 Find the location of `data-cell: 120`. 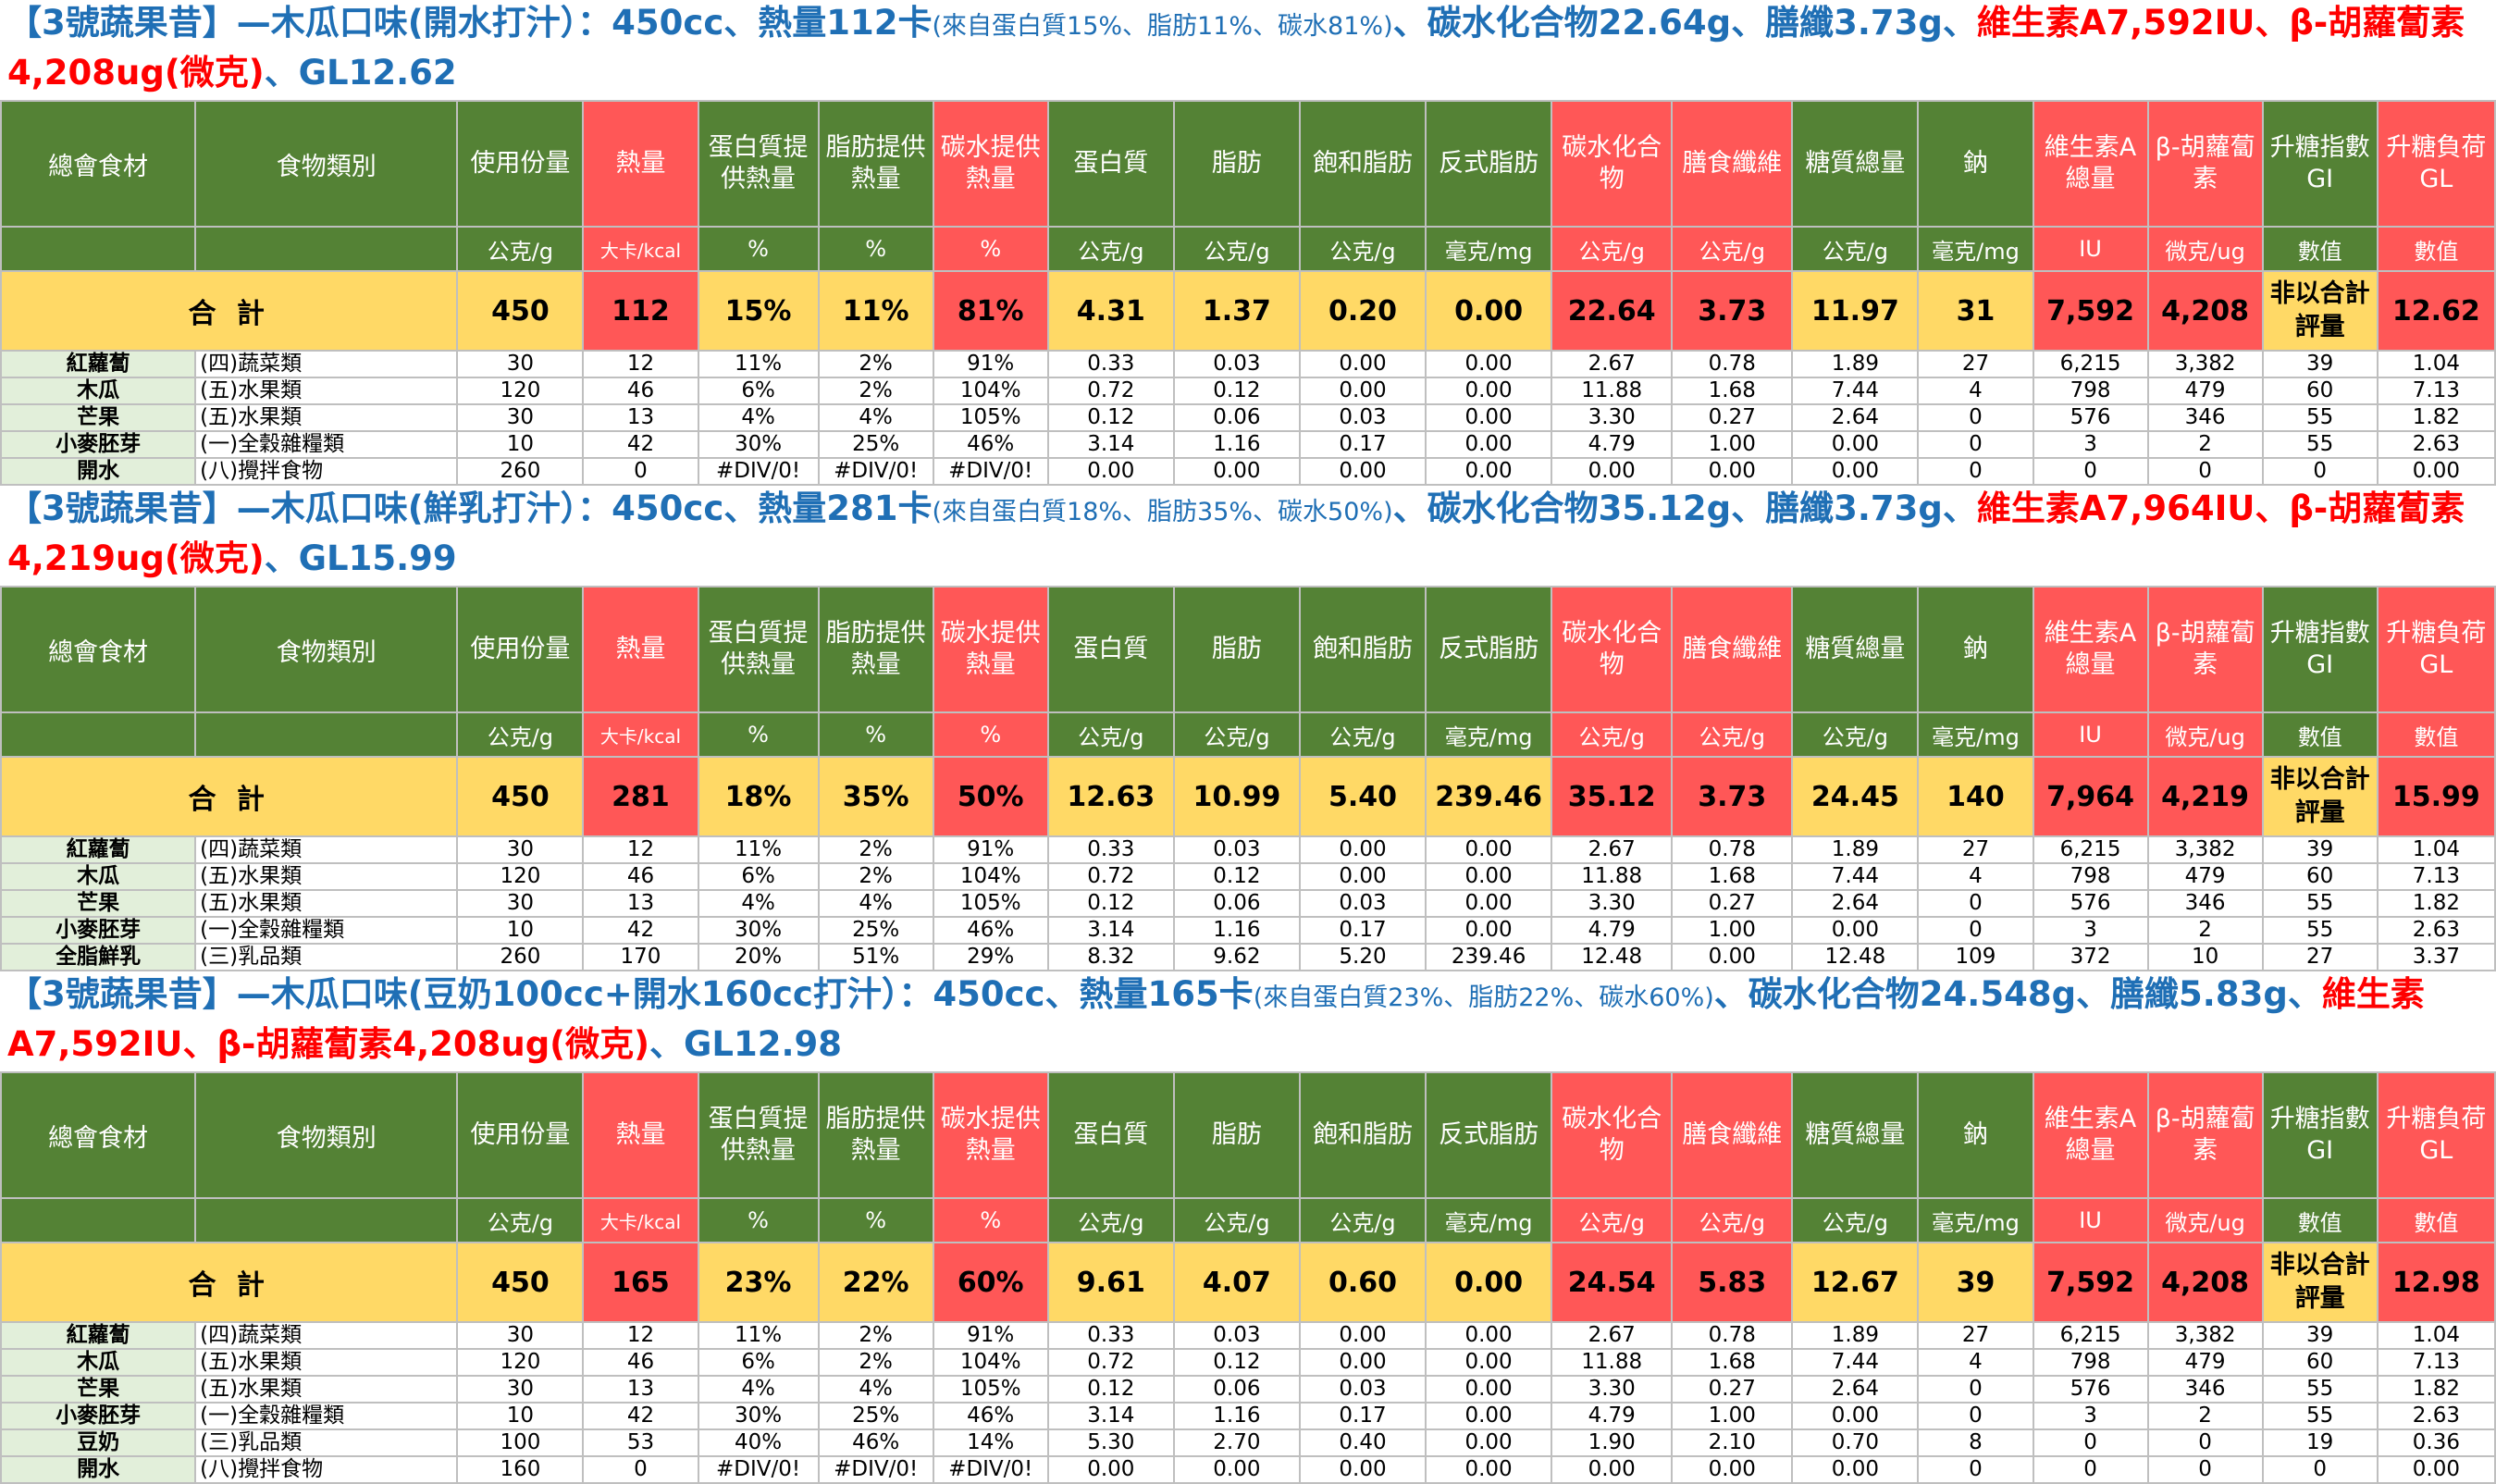

data-cell: 120 is located at coordinates (520, 876).